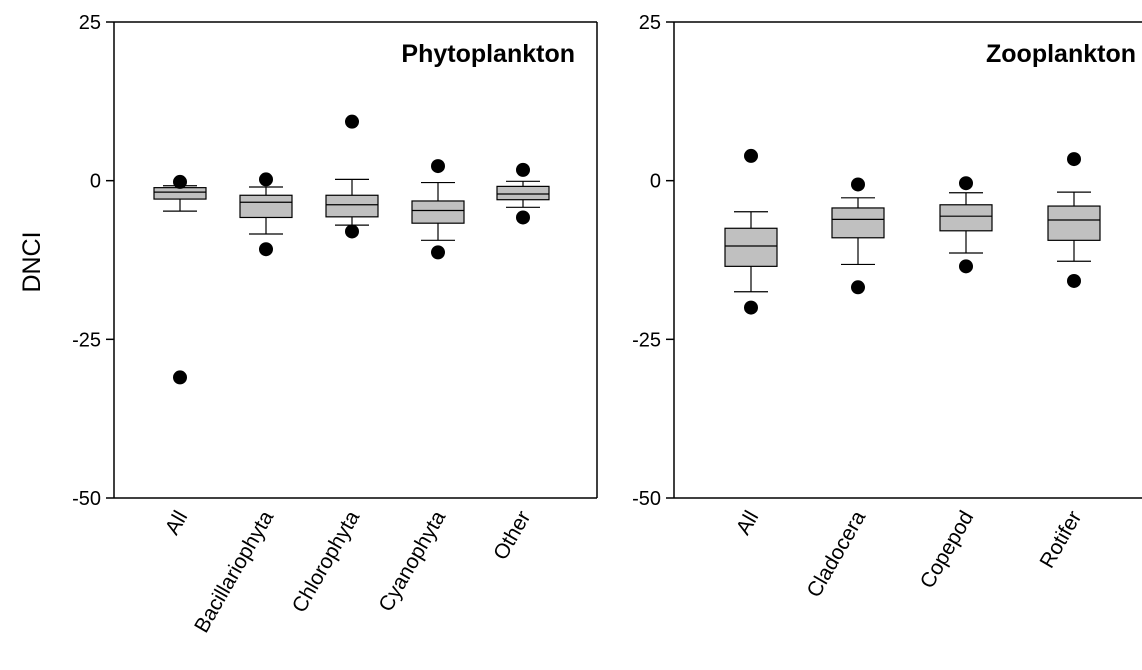  What do you see at coordinates (234, 572) in the screenshot?
I see `x-tick-label: Bacillariophyta` at bounding box center [234, 572].